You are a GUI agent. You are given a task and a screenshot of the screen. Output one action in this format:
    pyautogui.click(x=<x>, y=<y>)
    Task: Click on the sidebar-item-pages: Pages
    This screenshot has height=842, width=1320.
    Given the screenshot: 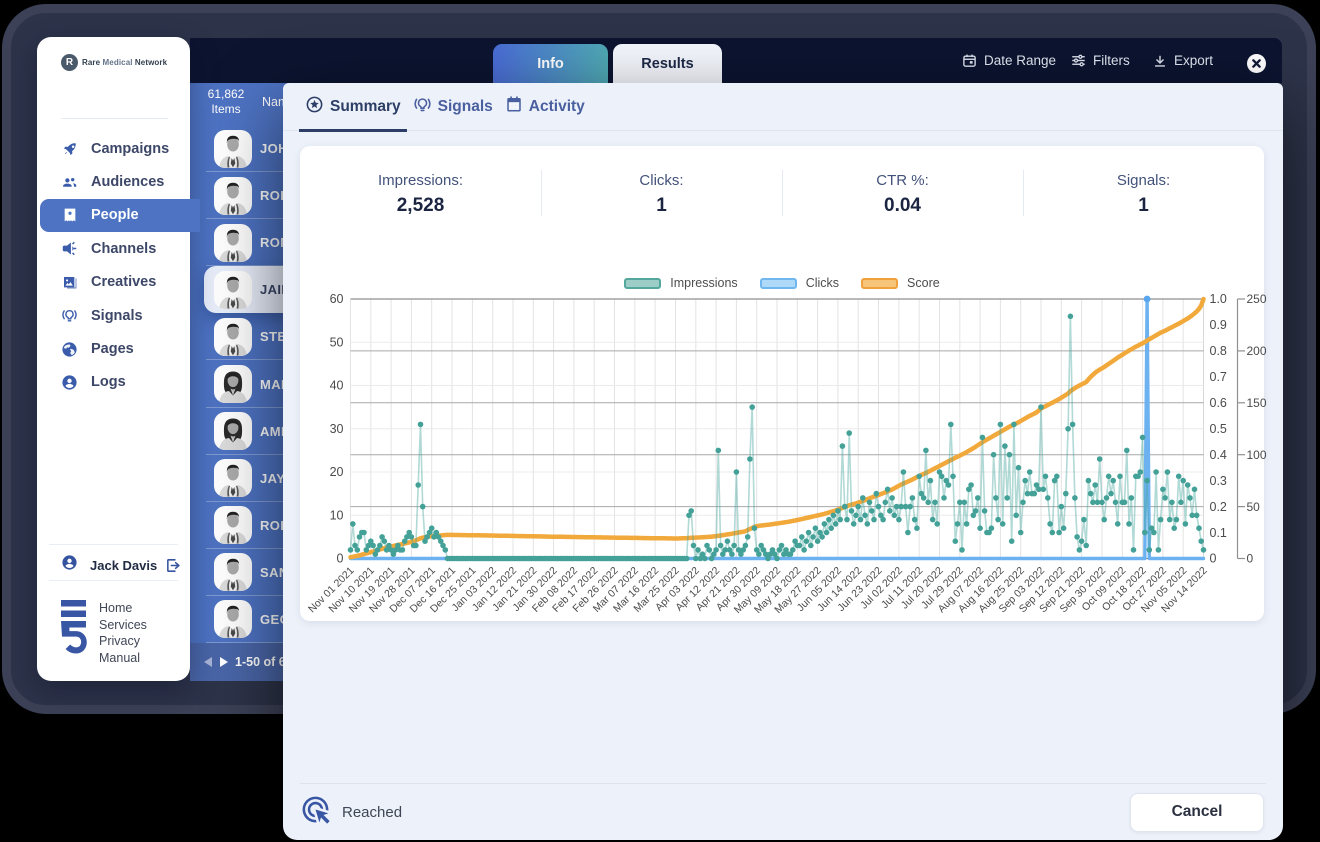 What is the action you would take?
    pyautogui.click(x=113, y=348)
    